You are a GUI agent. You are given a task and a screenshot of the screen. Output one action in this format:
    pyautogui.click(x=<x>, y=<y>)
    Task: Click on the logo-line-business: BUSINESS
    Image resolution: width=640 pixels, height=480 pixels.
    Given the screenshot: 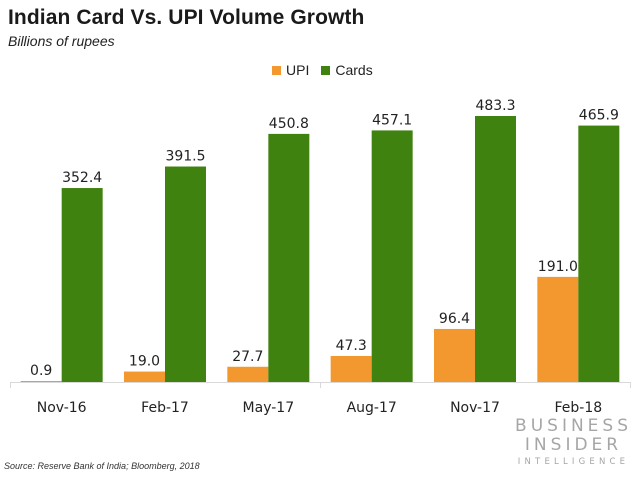 What is the action you would take?
    pyautogui.click(x=573, y=426)
    